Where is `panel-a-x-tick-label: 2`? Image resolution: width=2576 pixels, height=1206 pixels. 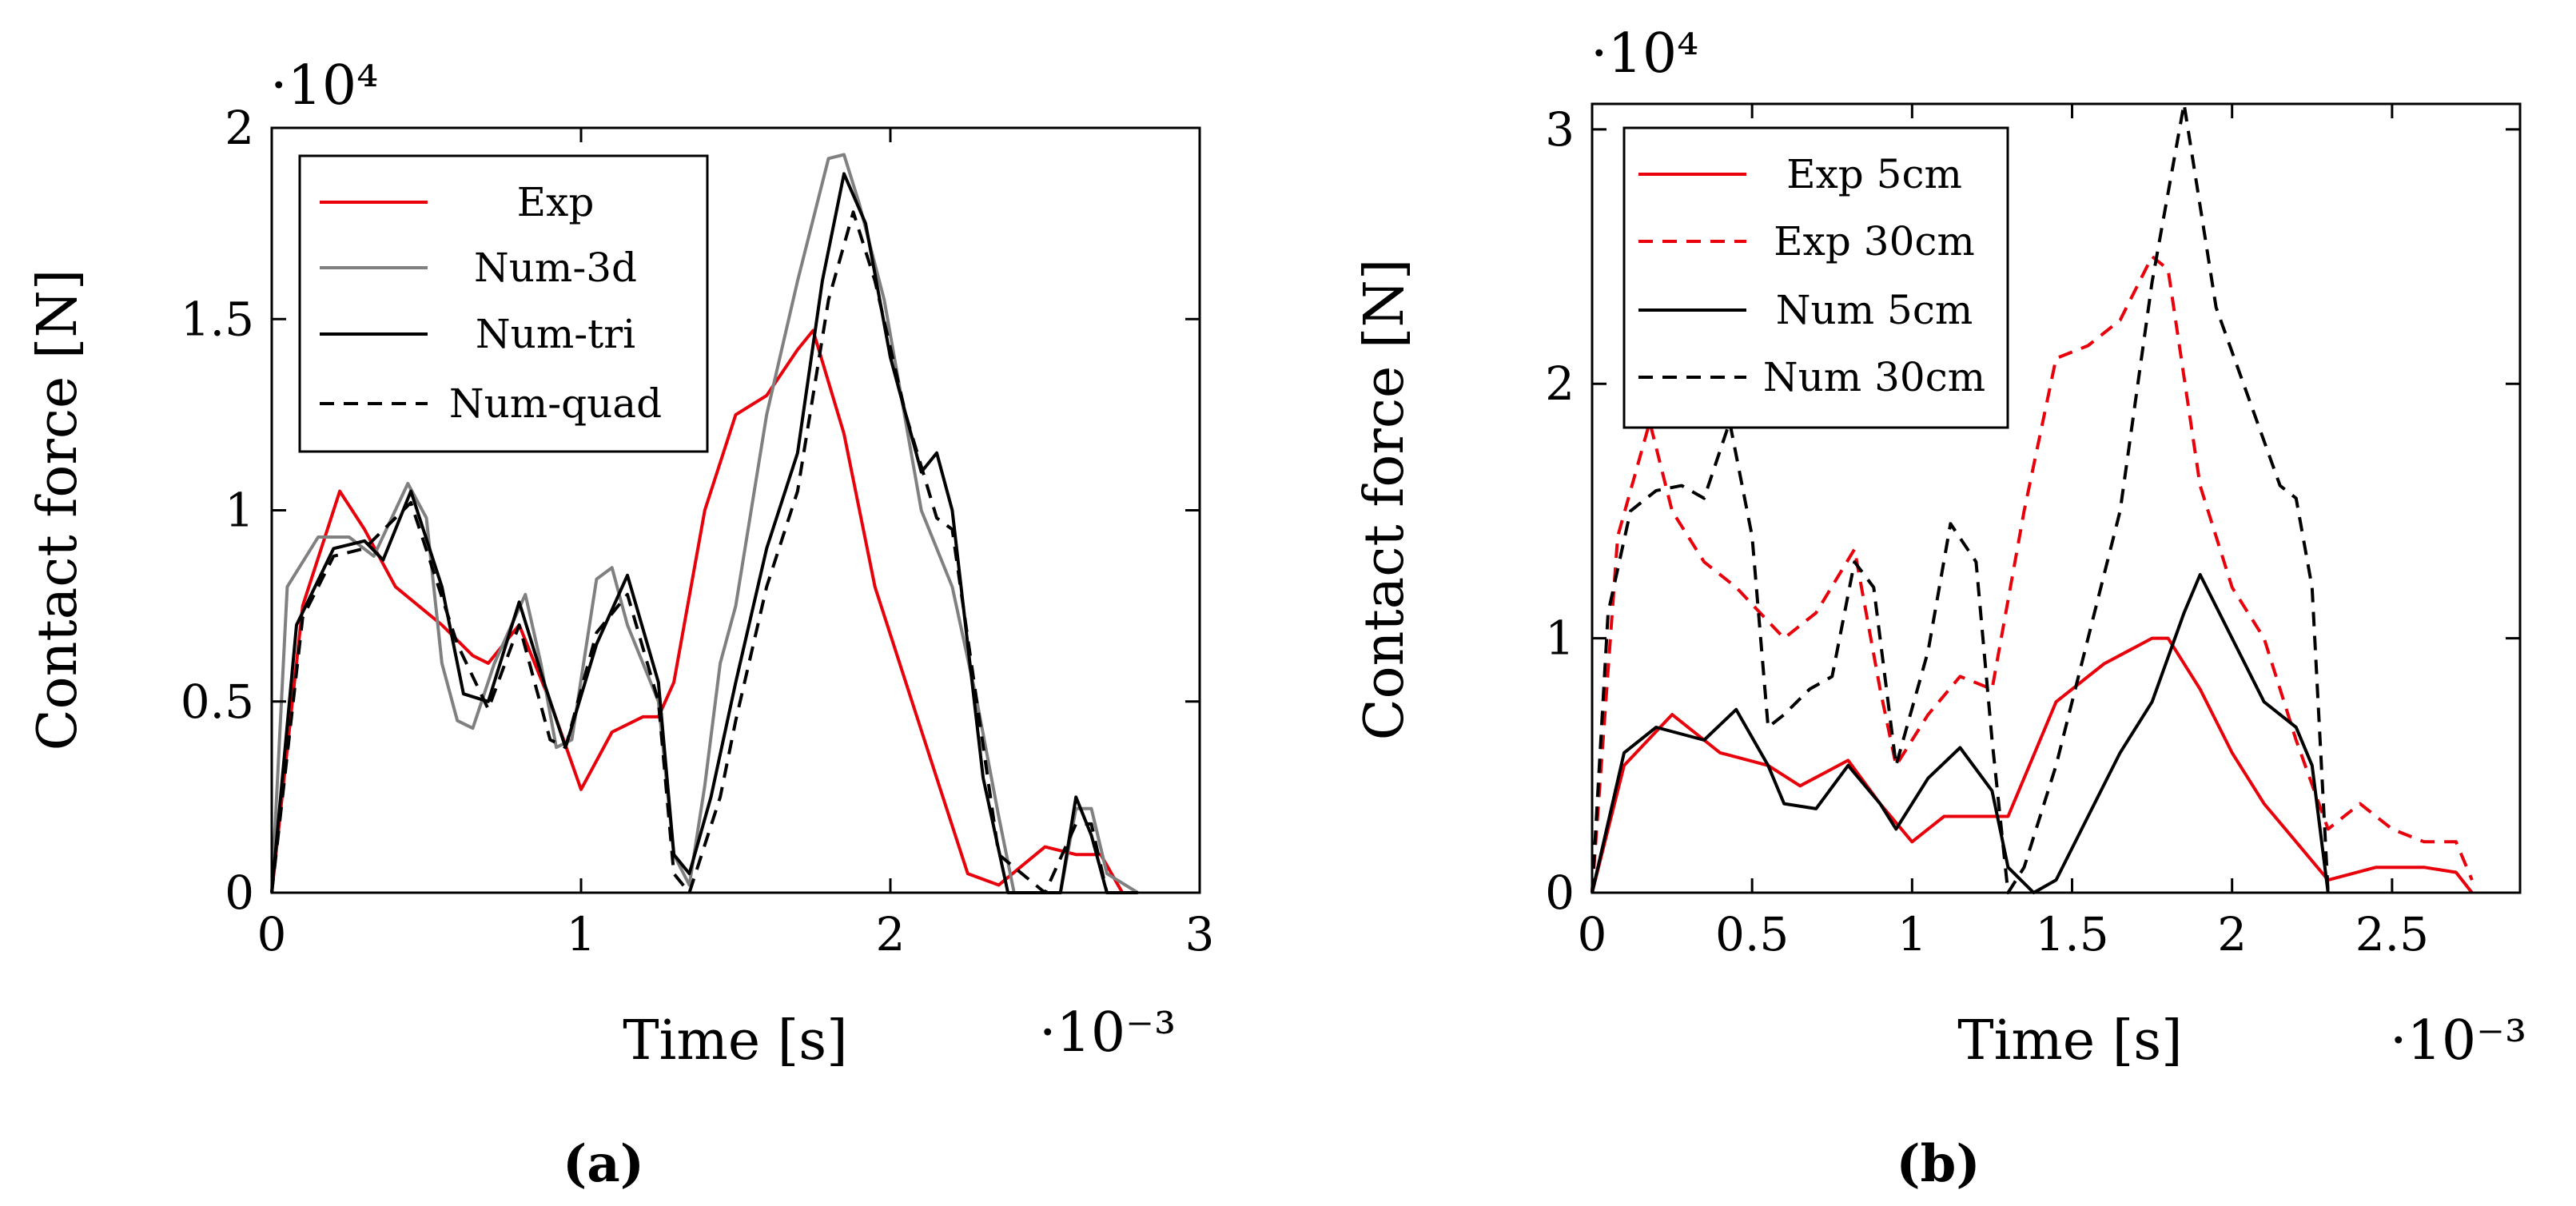 panel-a-x-tick-label: 2 is located at coordinates (891, 934).